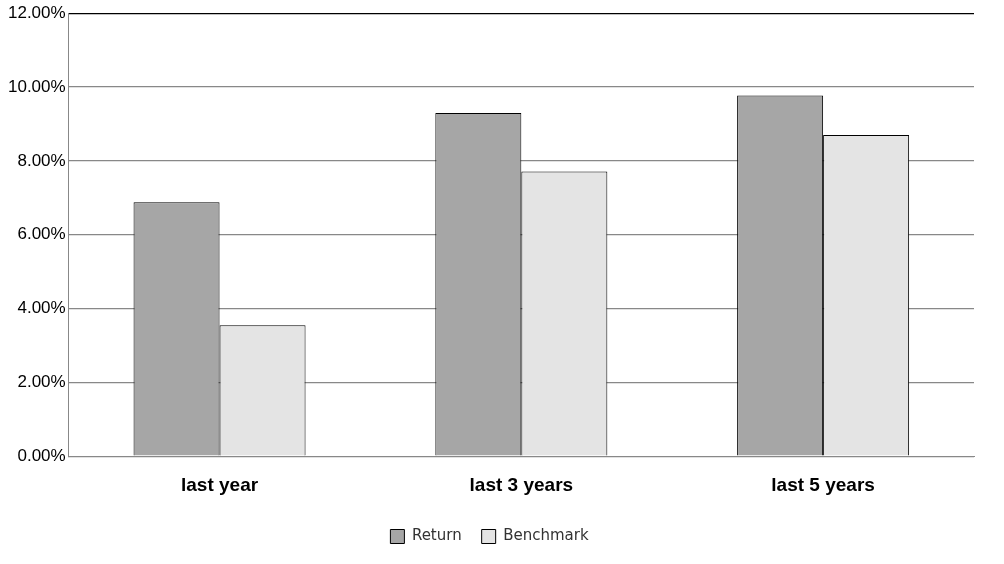  Describe the element at coordinates (36, 12) in the screenshot. I see `y-tick-label: 12.00%` at that location.